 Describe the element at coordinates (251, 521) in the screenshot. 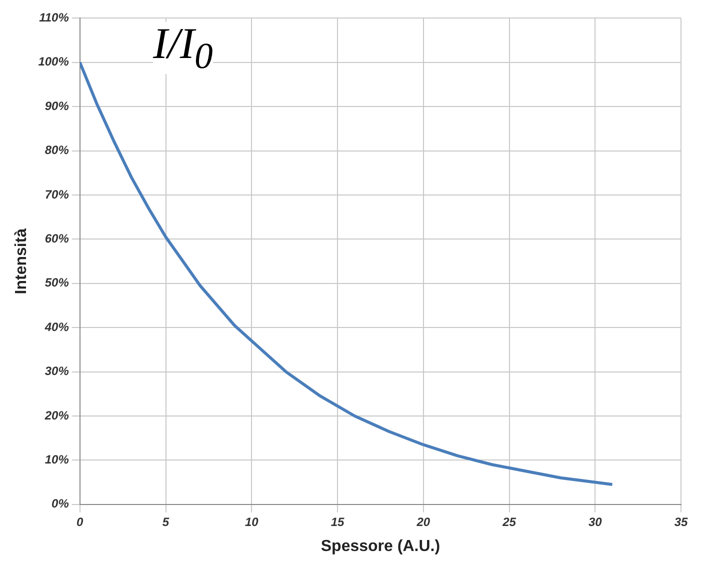

I see `x-tick-label: 10` at that location.